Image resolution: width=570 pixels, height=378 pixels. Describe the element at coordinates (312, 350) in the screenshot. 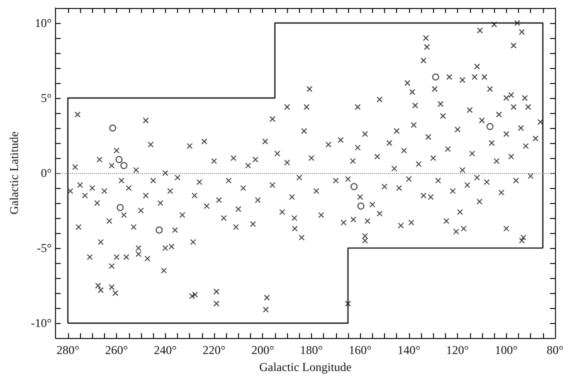

I see `x-tick-label: 180°` at that location.